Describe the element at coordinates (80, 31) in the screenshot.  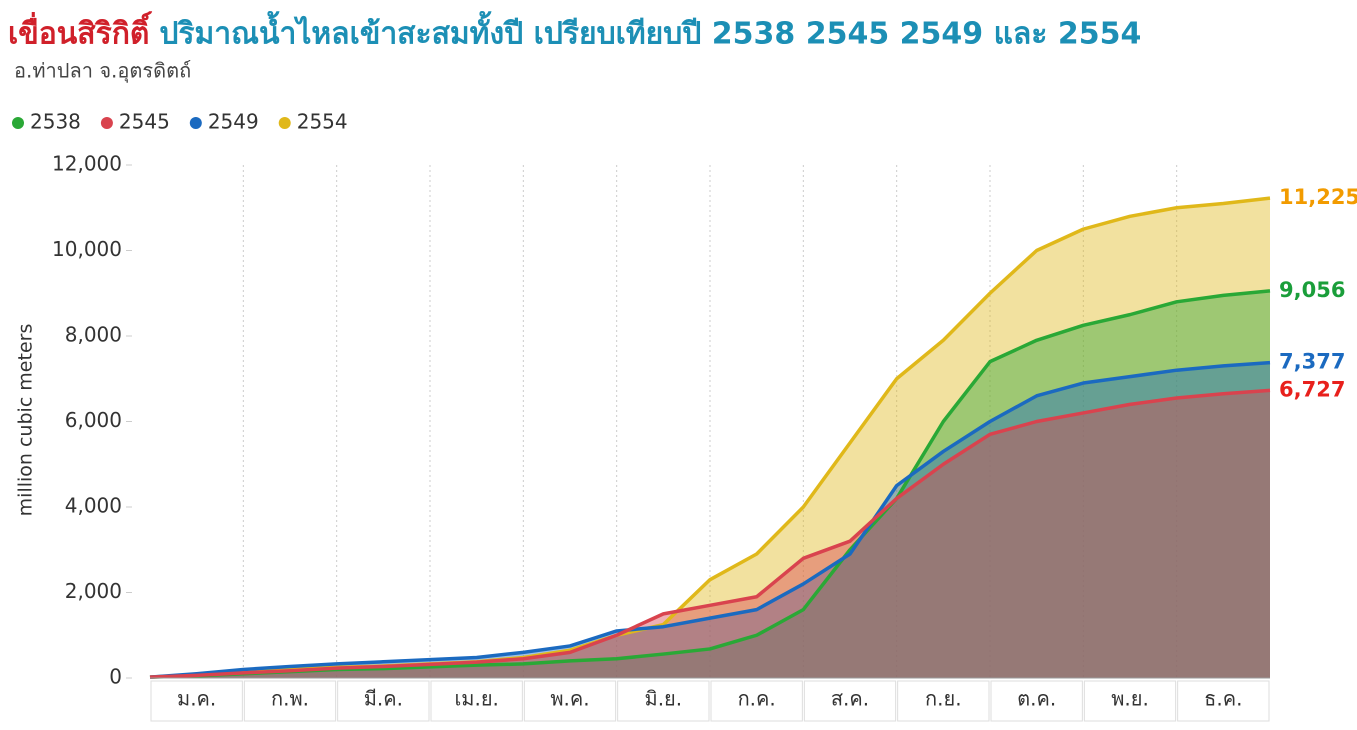
I see `chart-title-highlight: เขื่อนสิริกิติ์` at that location.